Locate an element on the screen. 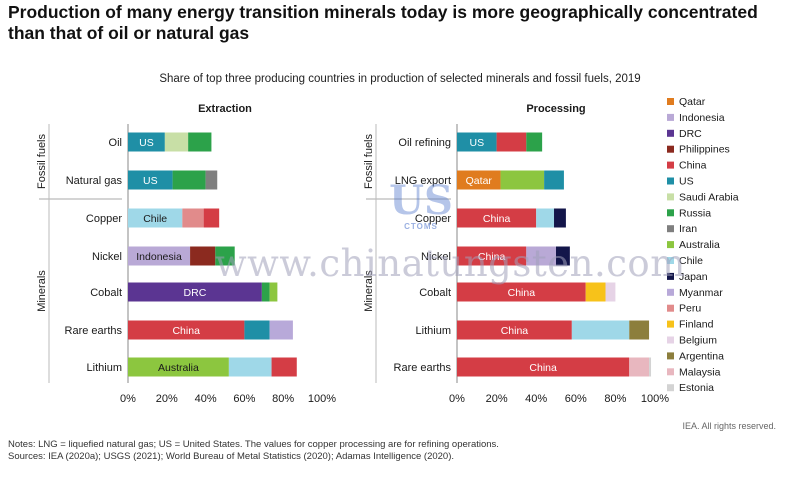 The width and height of the screenshot is (800, 480). legend-label: Philippines is located at coordinates (704, 150).